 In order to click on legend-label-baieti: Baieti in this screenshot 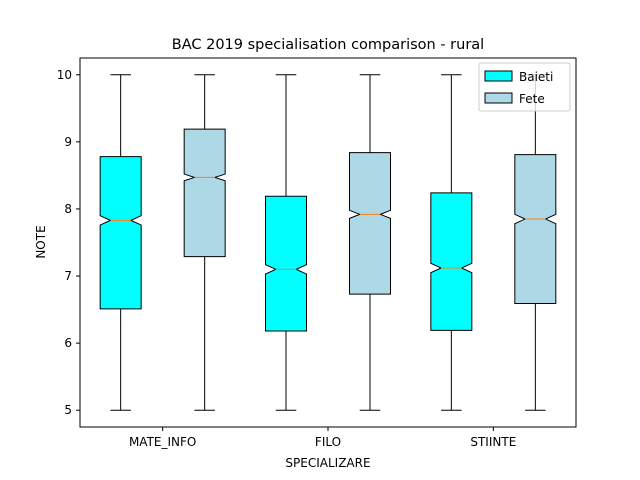, I will do `click(536, 77)`.